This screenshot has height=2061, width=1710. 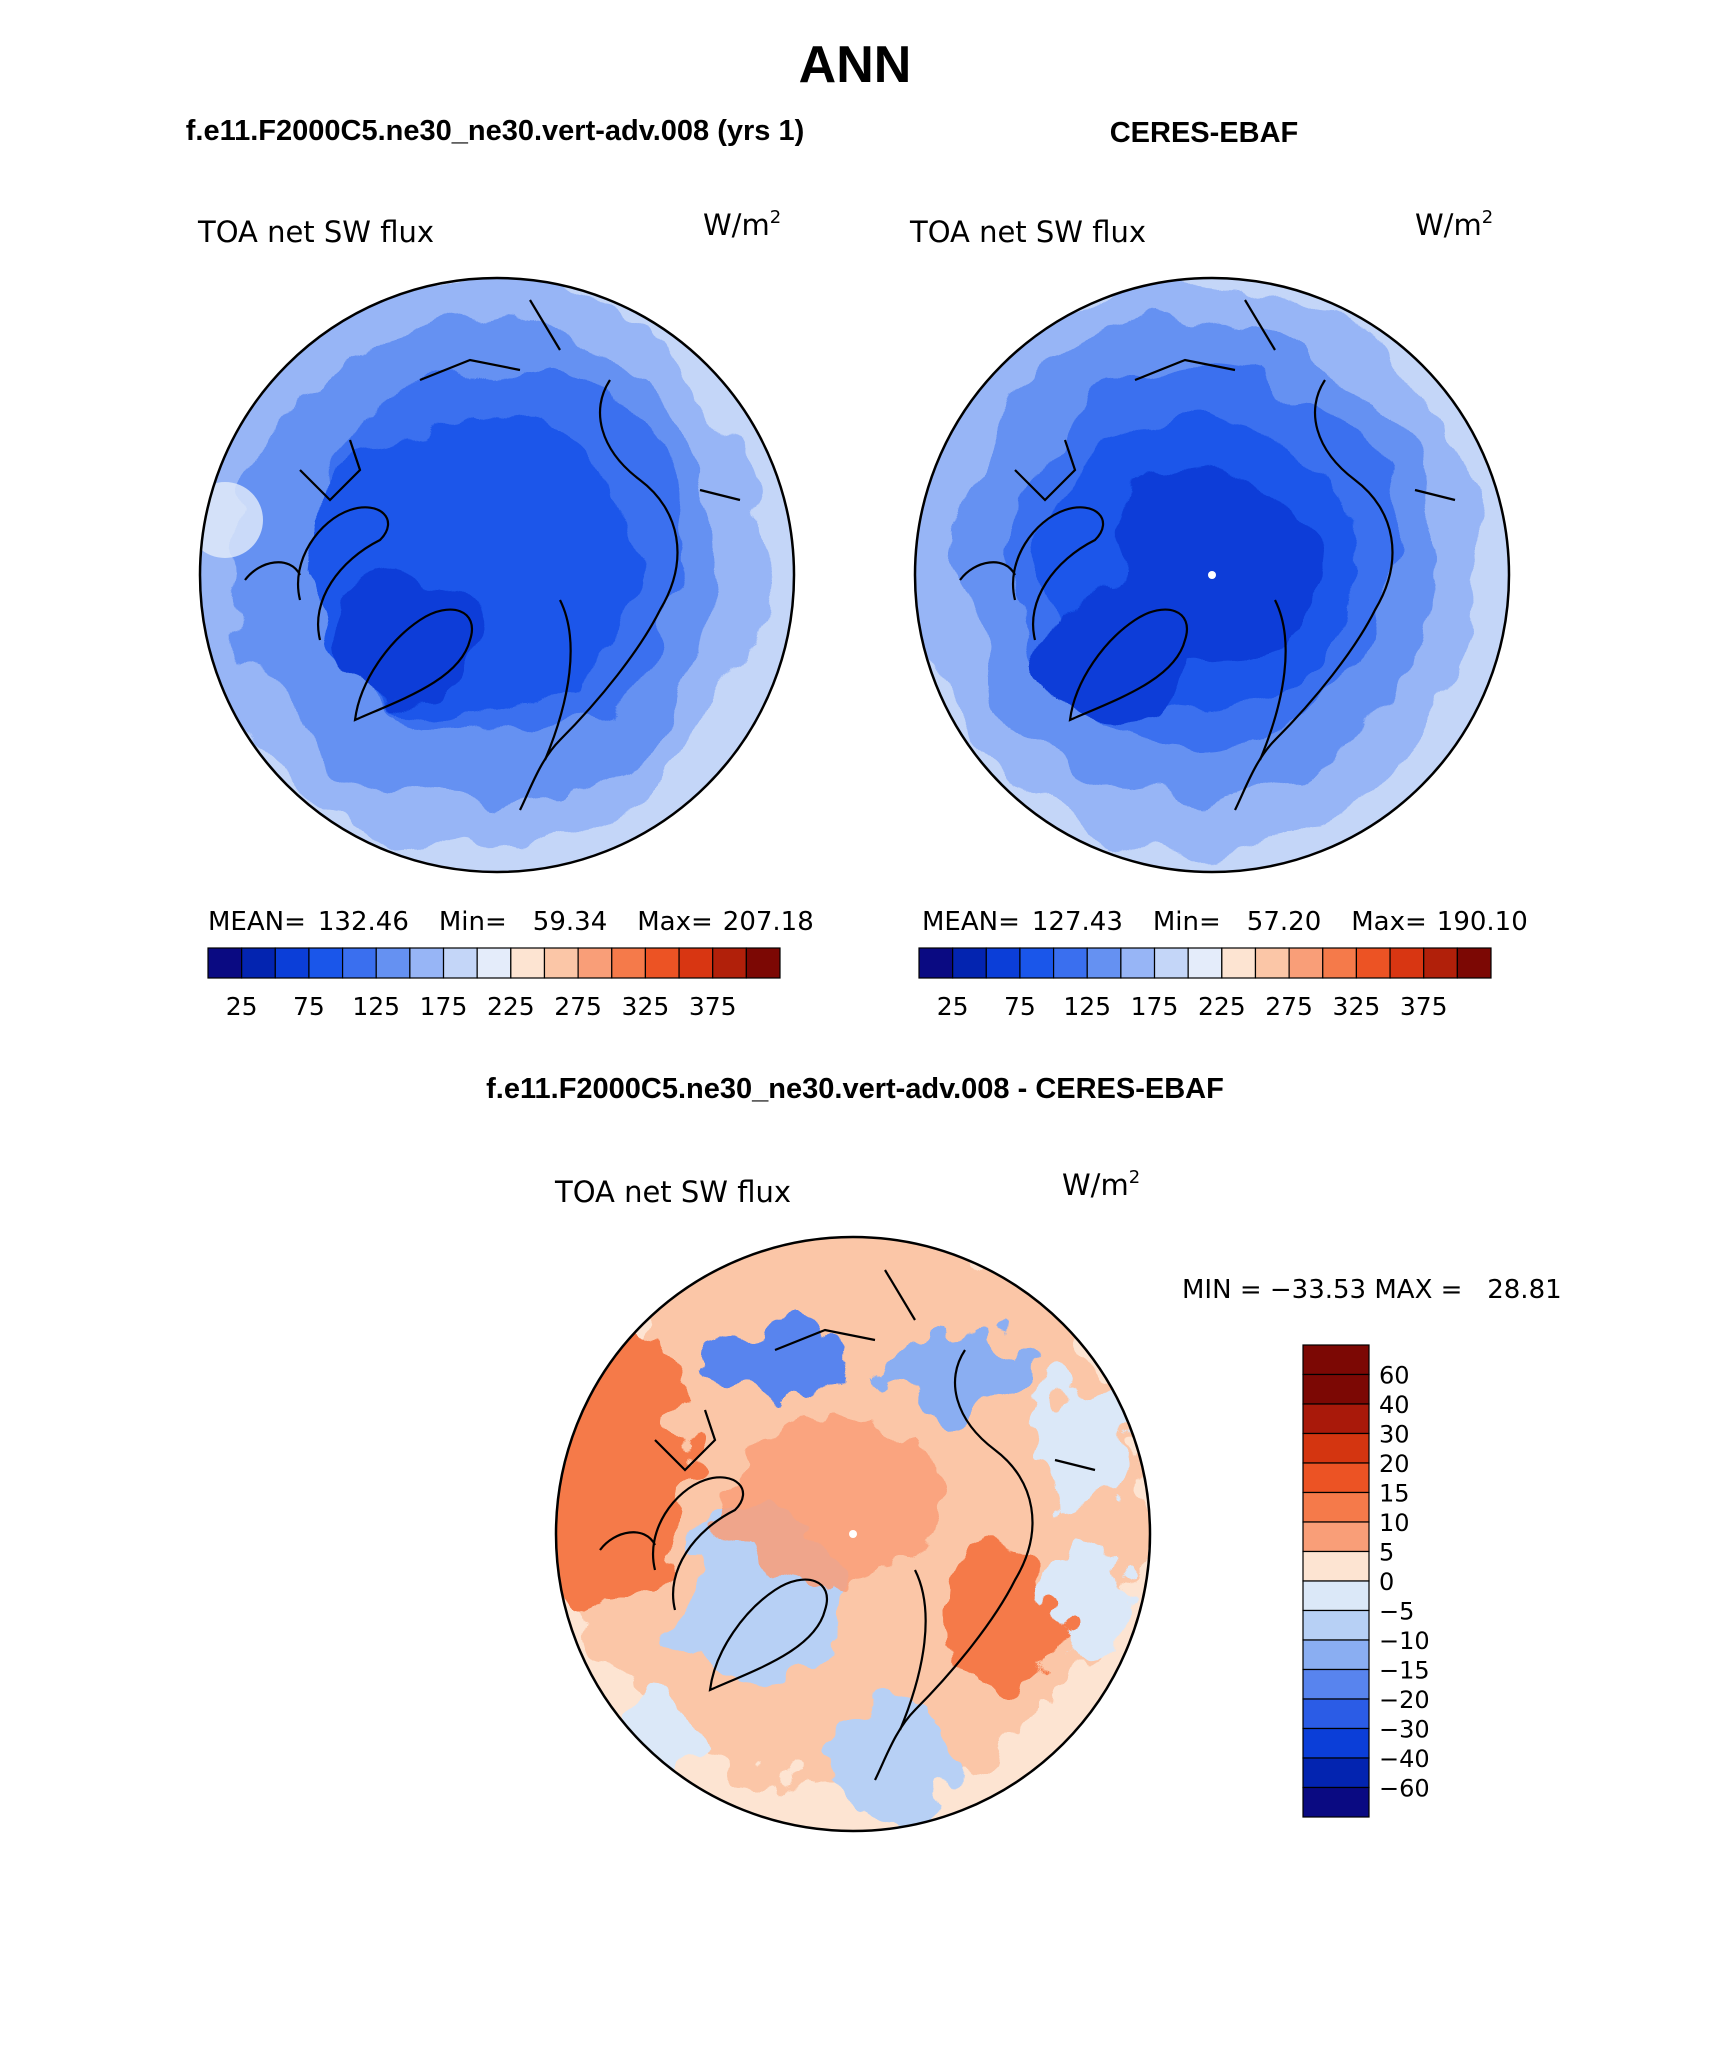 What do you see at coordinates (953, 1006) in the screenshot?
I see `obs-colorbar-tick-label: 25` at bounding box center [953, 1006].